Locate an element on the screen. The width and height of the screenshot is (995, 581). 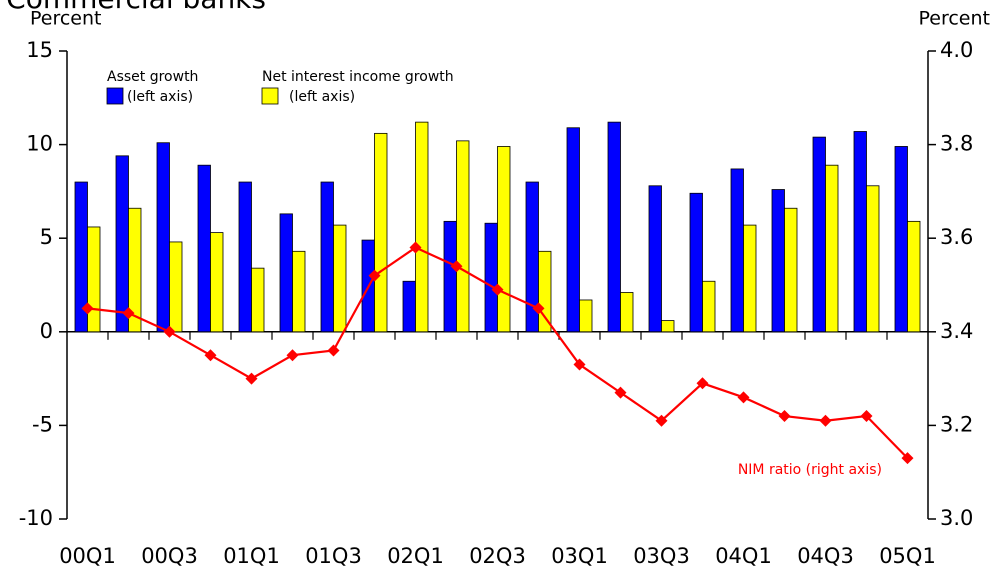
x-tick-label: 03Q3 is located at coordinates (661, 556).